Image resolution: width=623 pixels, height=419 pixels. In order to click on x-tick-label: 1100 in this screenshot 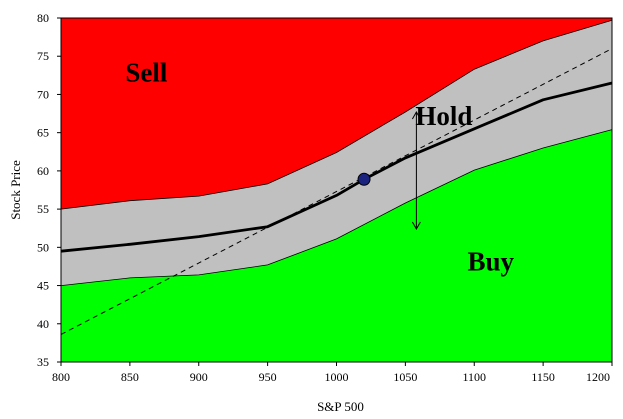, I will do `click(474, 377)`.